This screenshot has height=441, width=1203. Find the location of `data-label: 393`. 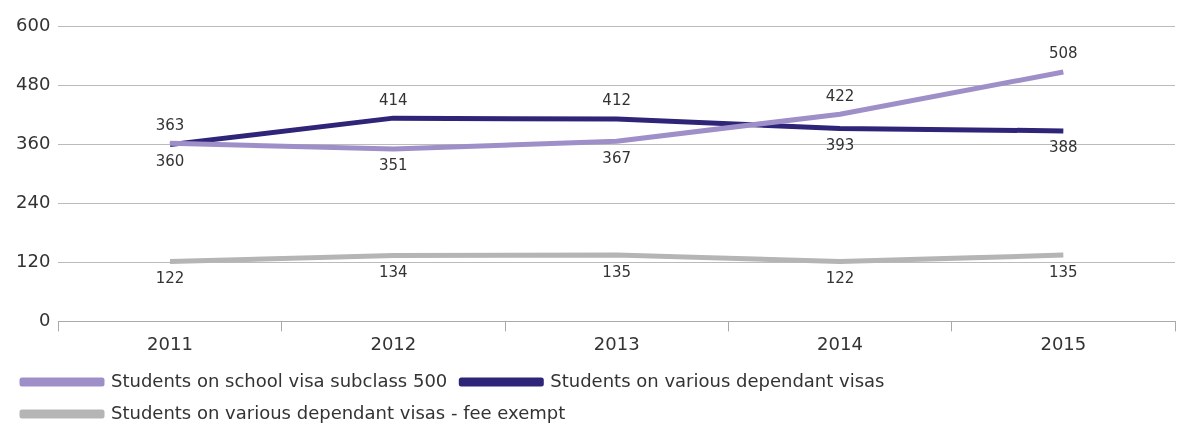

data-label: 393 is located at coordinates (840, 144).